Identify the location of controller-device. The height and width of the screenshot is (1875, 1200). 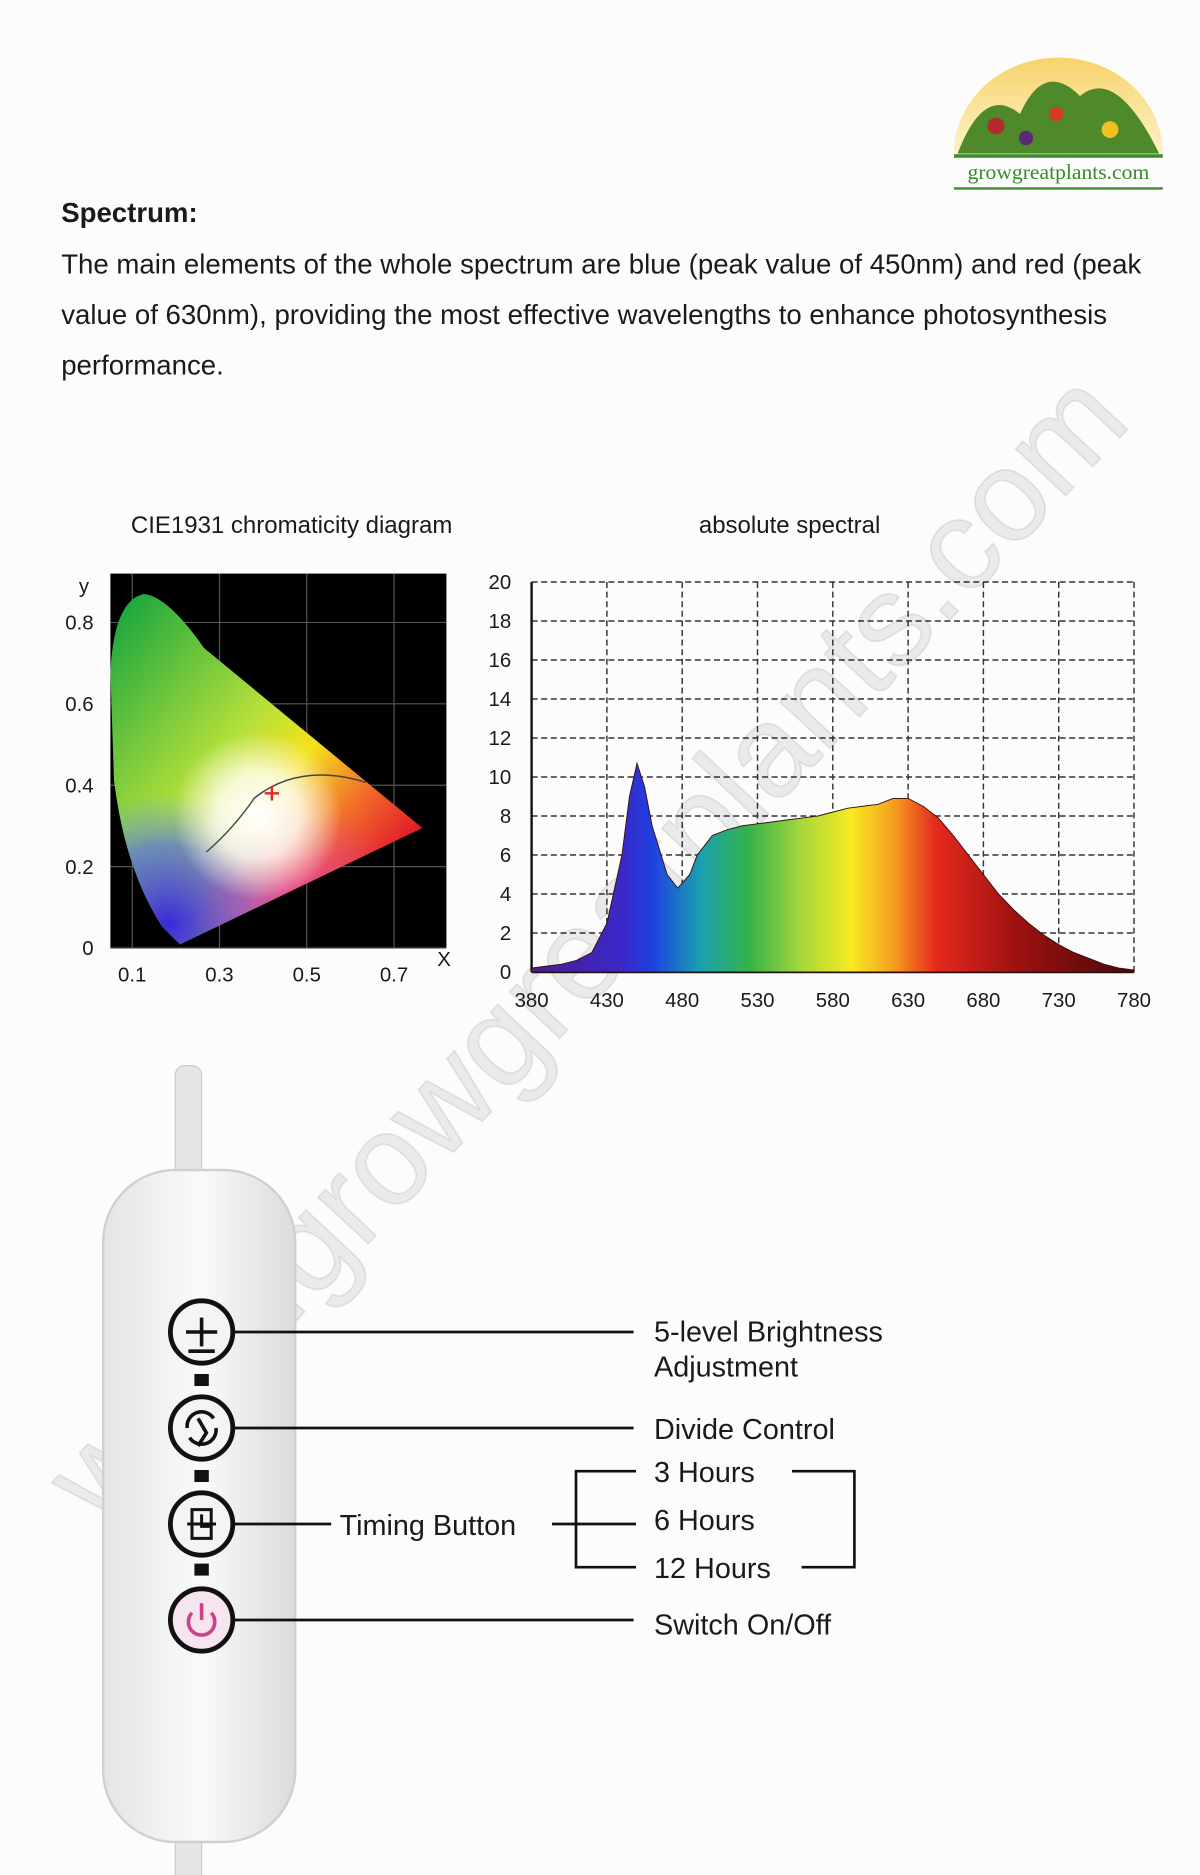
(199, 1470).